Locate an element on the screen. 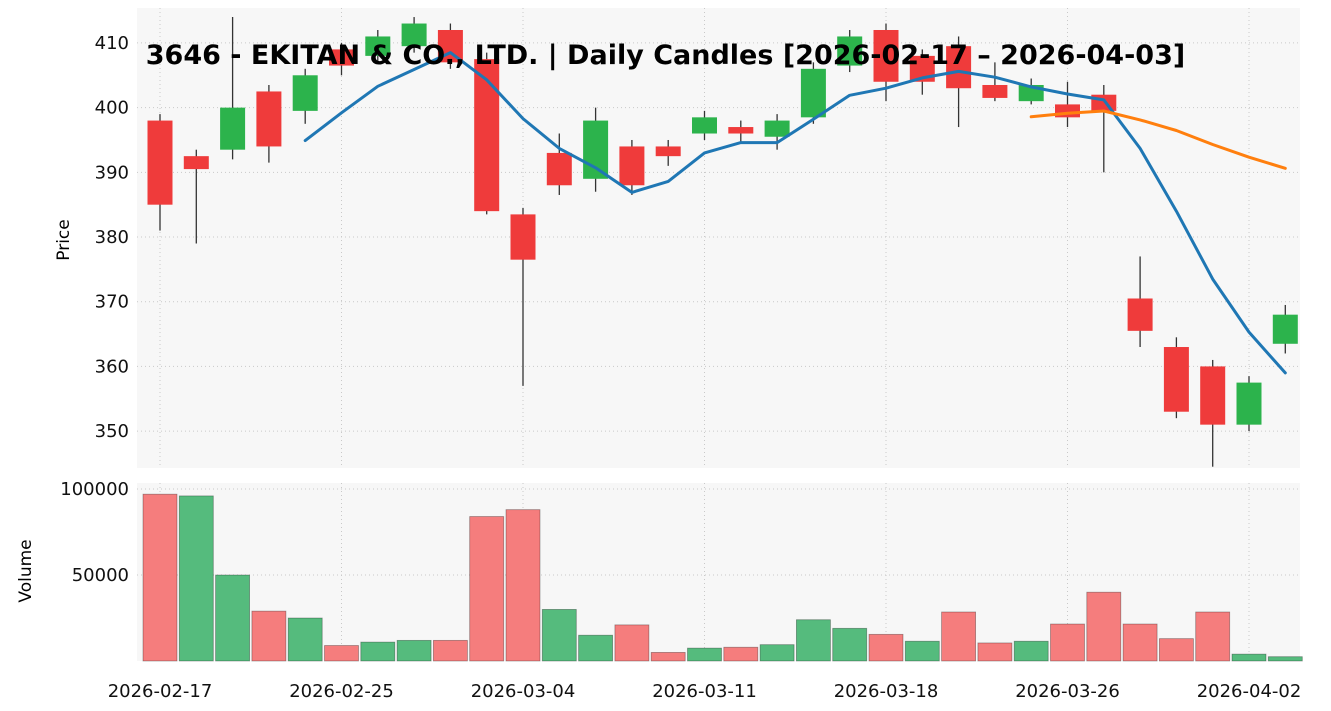  volume-tick-label: 50000 is located at coordinates (100, 575).